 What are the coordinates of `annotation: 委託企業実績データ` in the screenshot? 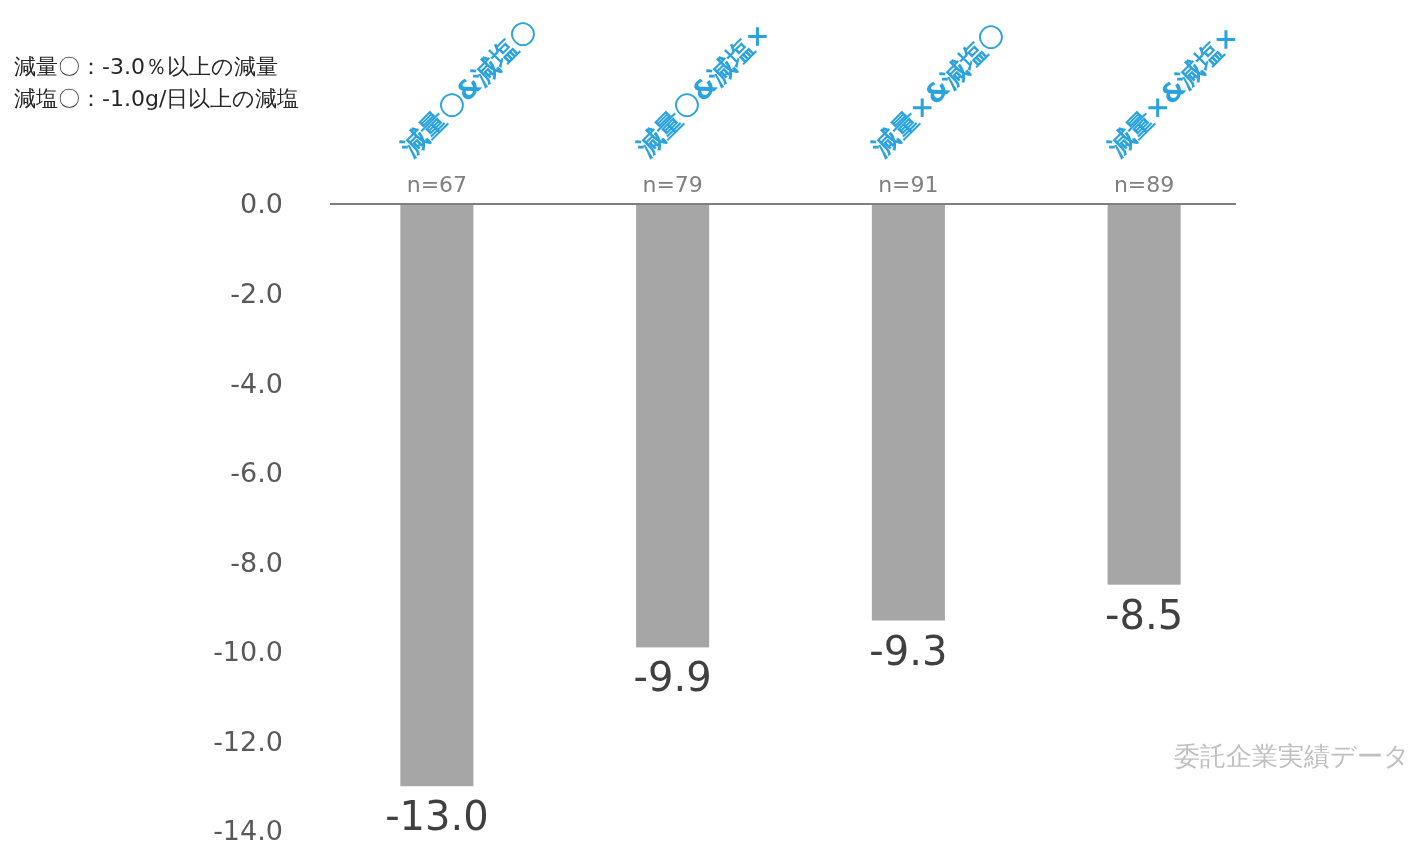 It's located at (1292, 756).